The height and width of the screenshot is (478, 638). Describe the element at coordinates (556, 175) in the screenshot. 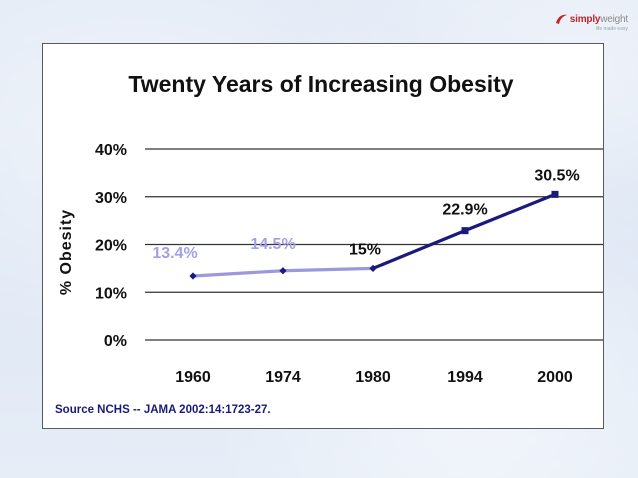

I see `data-label: 30.5%` at that location.